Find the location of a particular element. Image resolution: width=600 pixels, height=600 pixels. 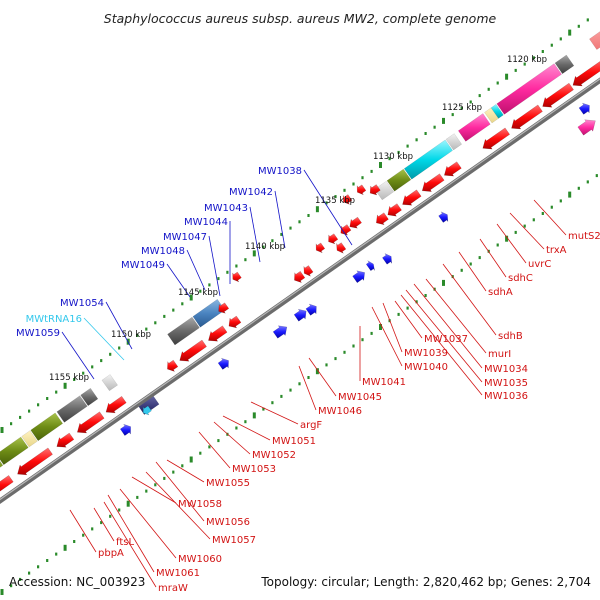

reverse-label-MW1051: MW1051 is located at coordinates (294, 441).